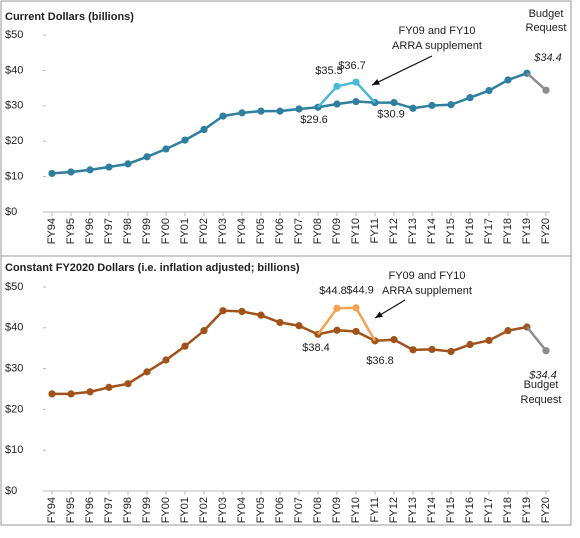 The height and width of the screenshot is (538, 580). I want to click on x-tick-label: FY07, so click(299, 510).